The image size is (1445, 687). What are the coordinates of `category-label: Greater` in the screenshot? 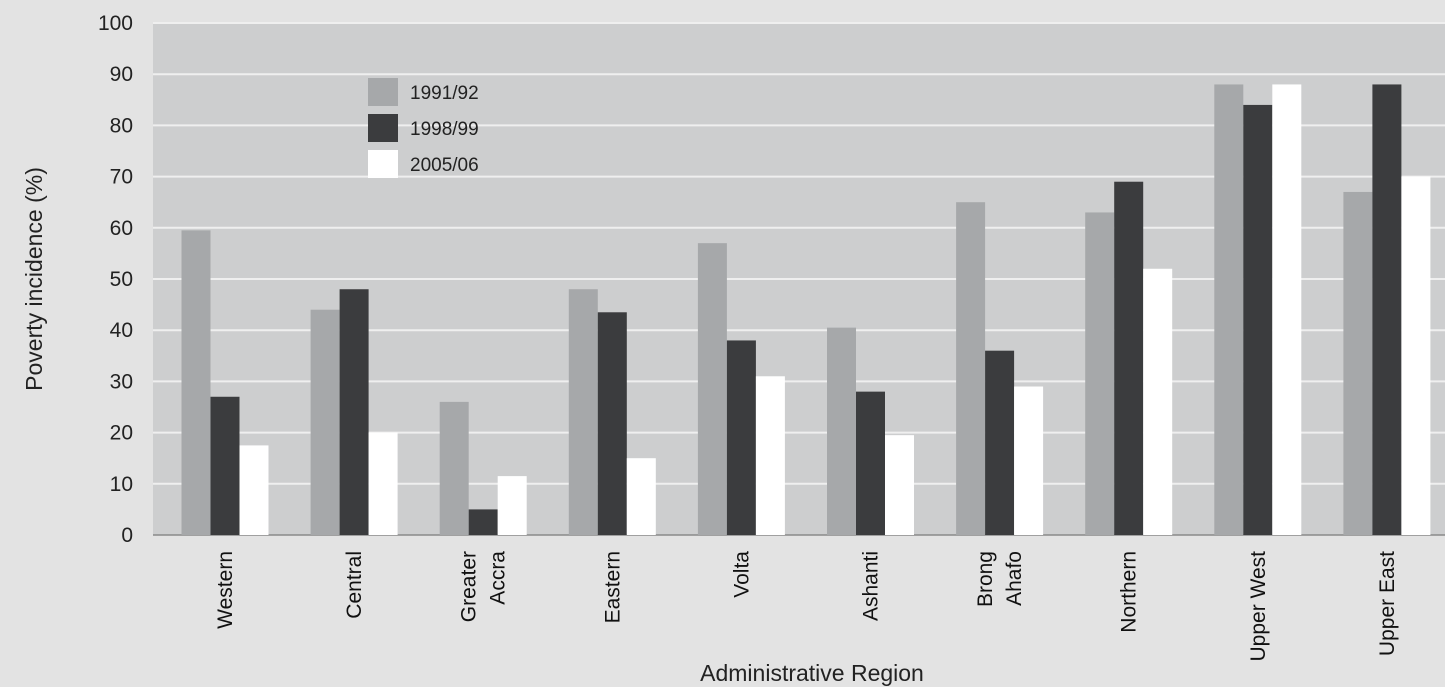 It's located at (469, 586).